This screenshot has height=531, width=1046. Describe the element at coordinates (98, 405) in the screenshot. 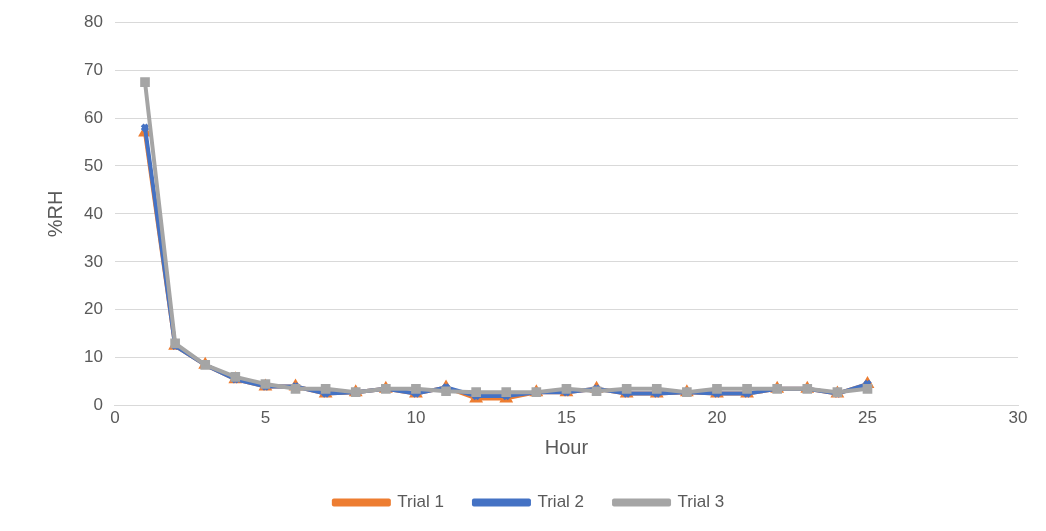

I see `y-tick-label: 0` at that location.